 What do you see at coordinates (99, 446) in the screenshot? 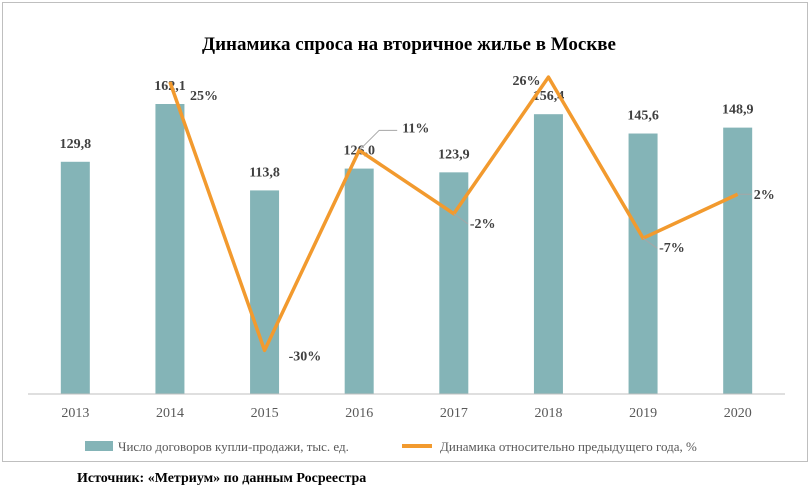
I see `legend-swatch-bars` at bounding box center [99, 446].